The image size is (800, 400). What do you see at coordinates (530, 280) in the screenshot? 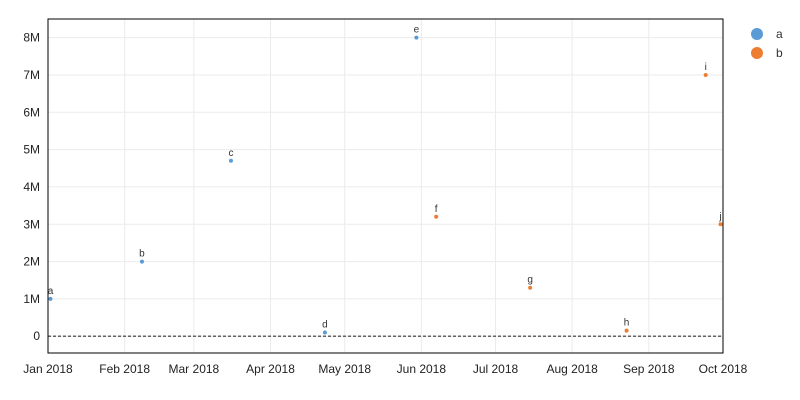
I see `data-point-label: g` at bounding box center [530, 280].